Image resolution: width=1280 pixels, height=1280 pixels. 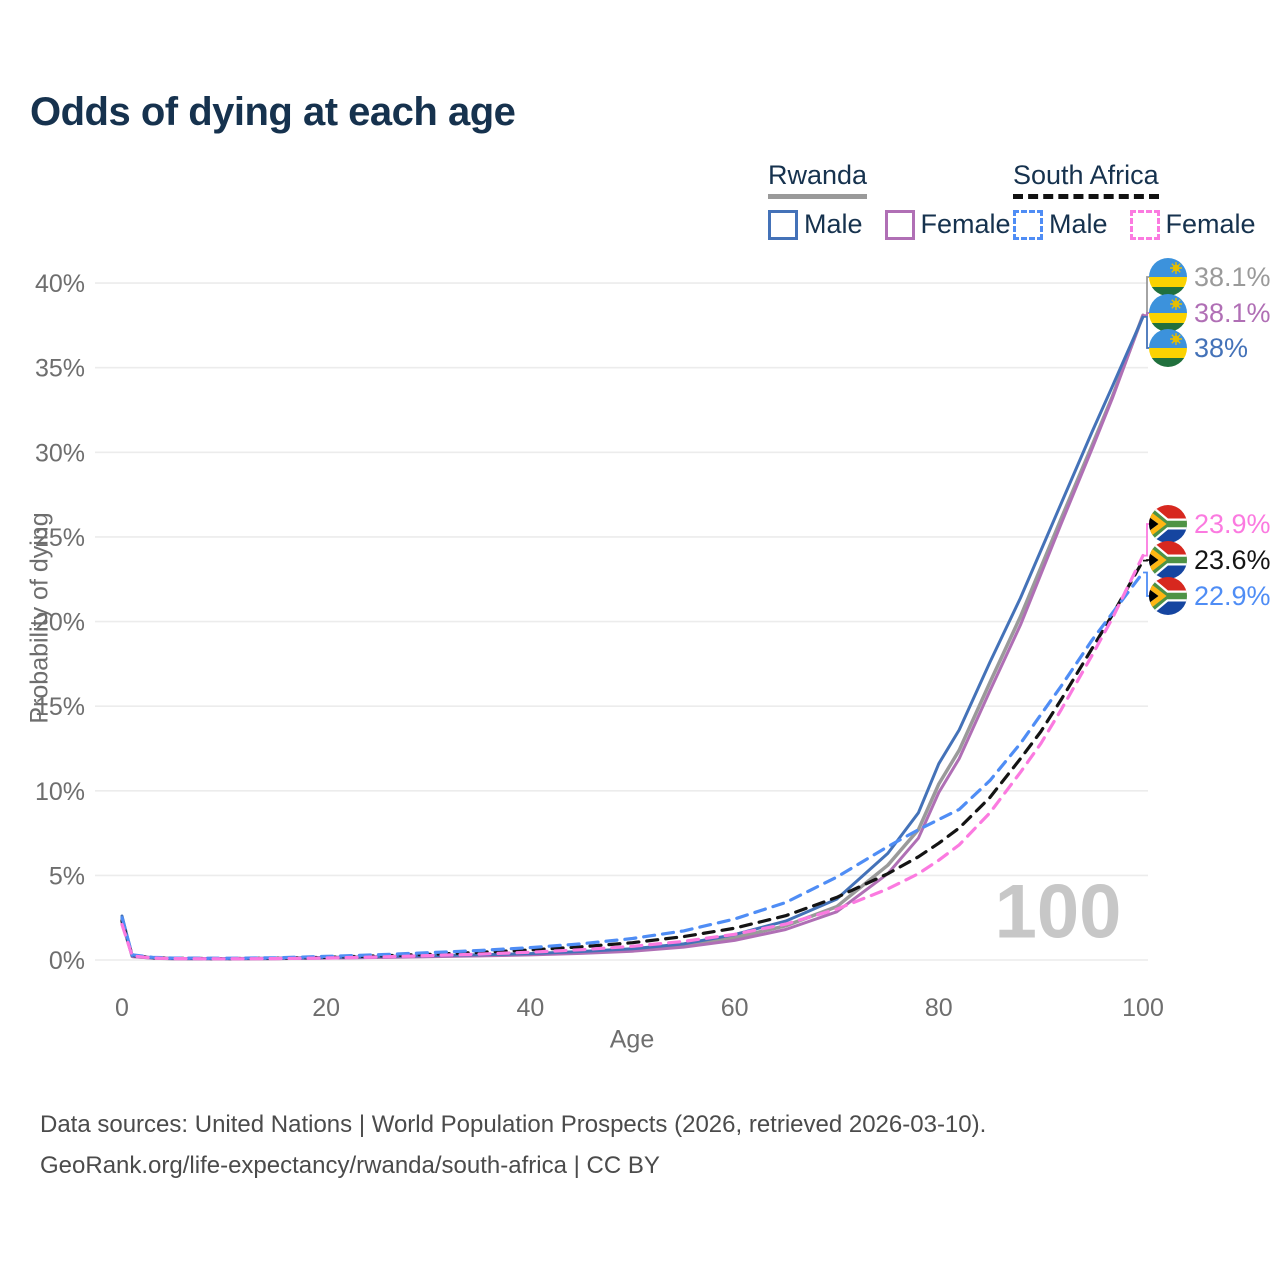 What do you see at coordinates (965, 224) in the screenshot?
I see `legend-label-rwanda-female: Female` at bounding box center [965, 224].